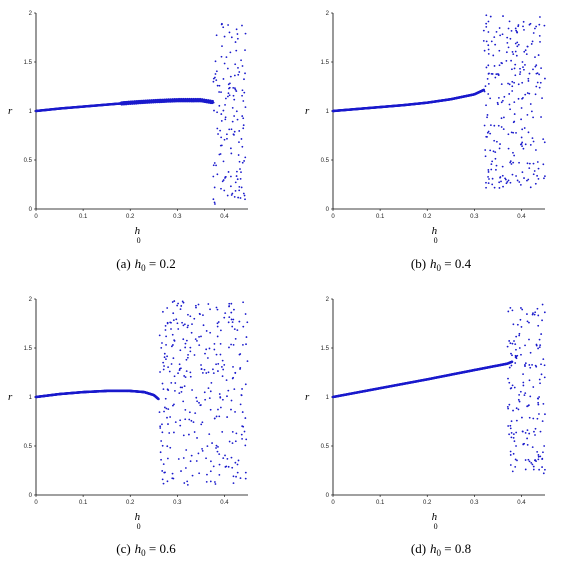  Describe the element at coordinates (436, 526) in the screenshot. I see `x-axis-label-subscript: 0` at that location.